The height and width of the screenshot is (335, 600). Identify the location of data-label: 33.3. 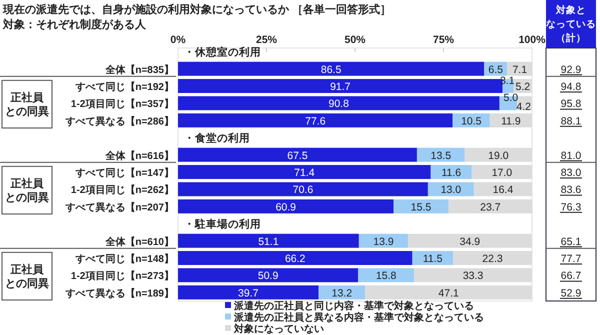
(473, 276).